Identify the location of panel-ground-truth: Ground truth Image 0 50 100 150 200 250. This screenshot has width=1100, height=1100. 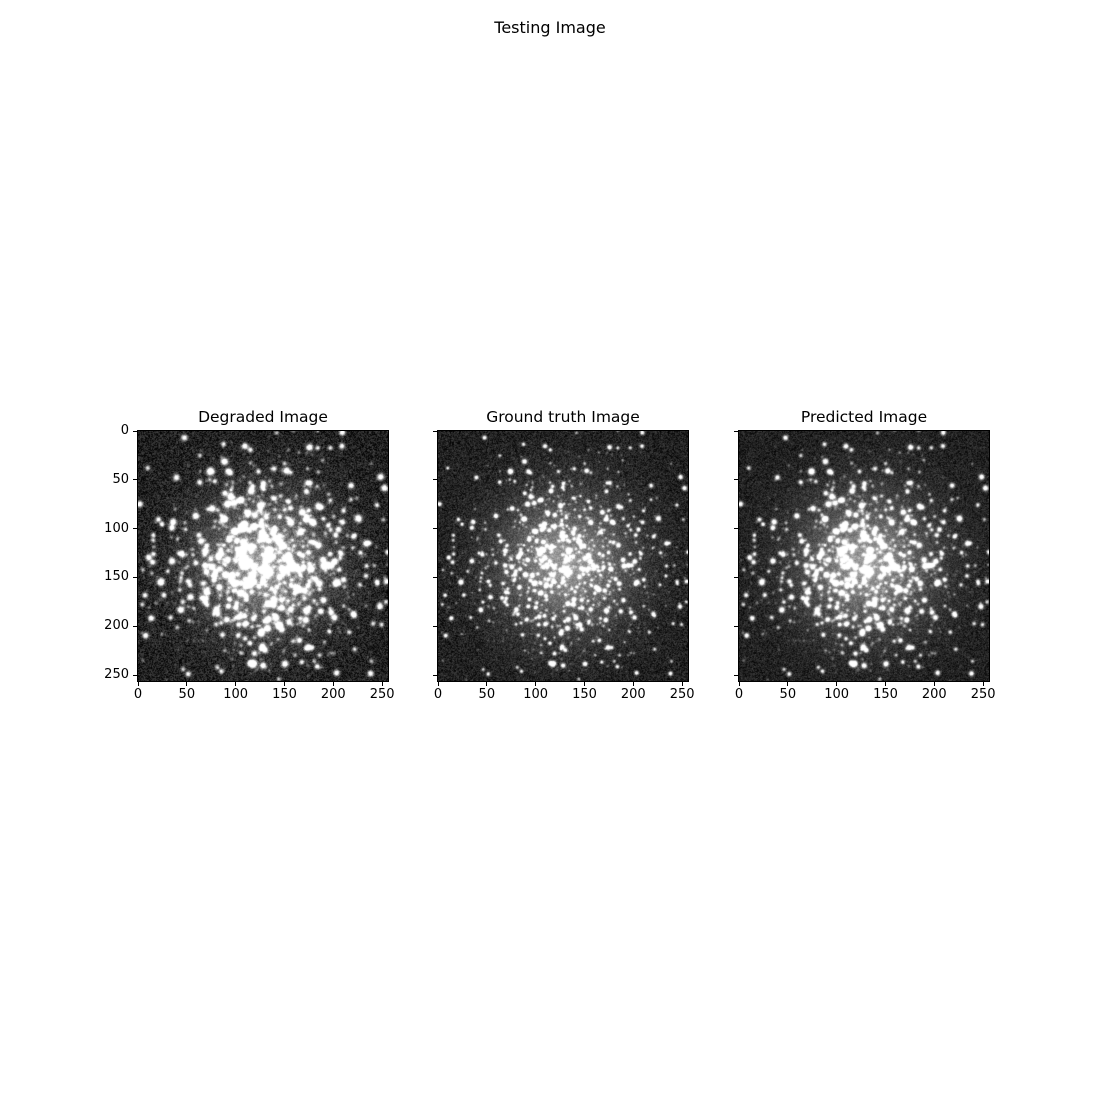
(564, 558).